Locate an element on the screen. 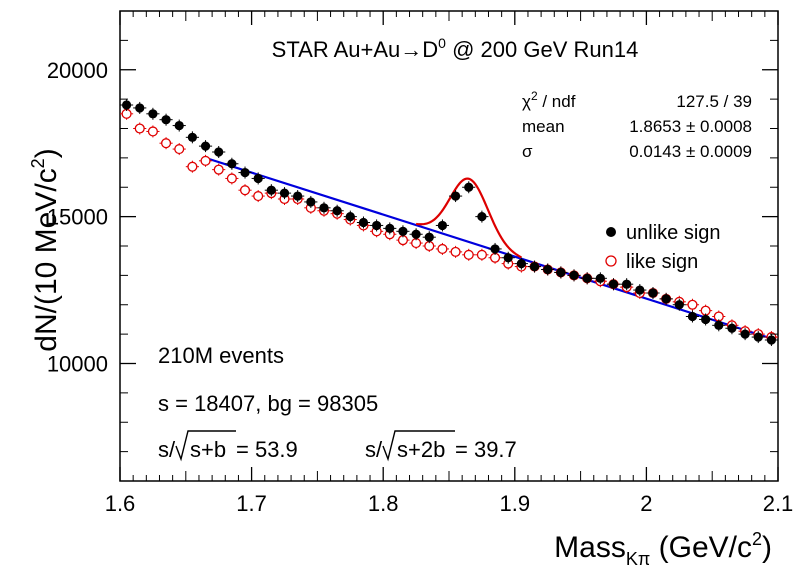 The height and width of the screenshot is (573, 796). signal-fit-curve is located at coordinates (468, 218).